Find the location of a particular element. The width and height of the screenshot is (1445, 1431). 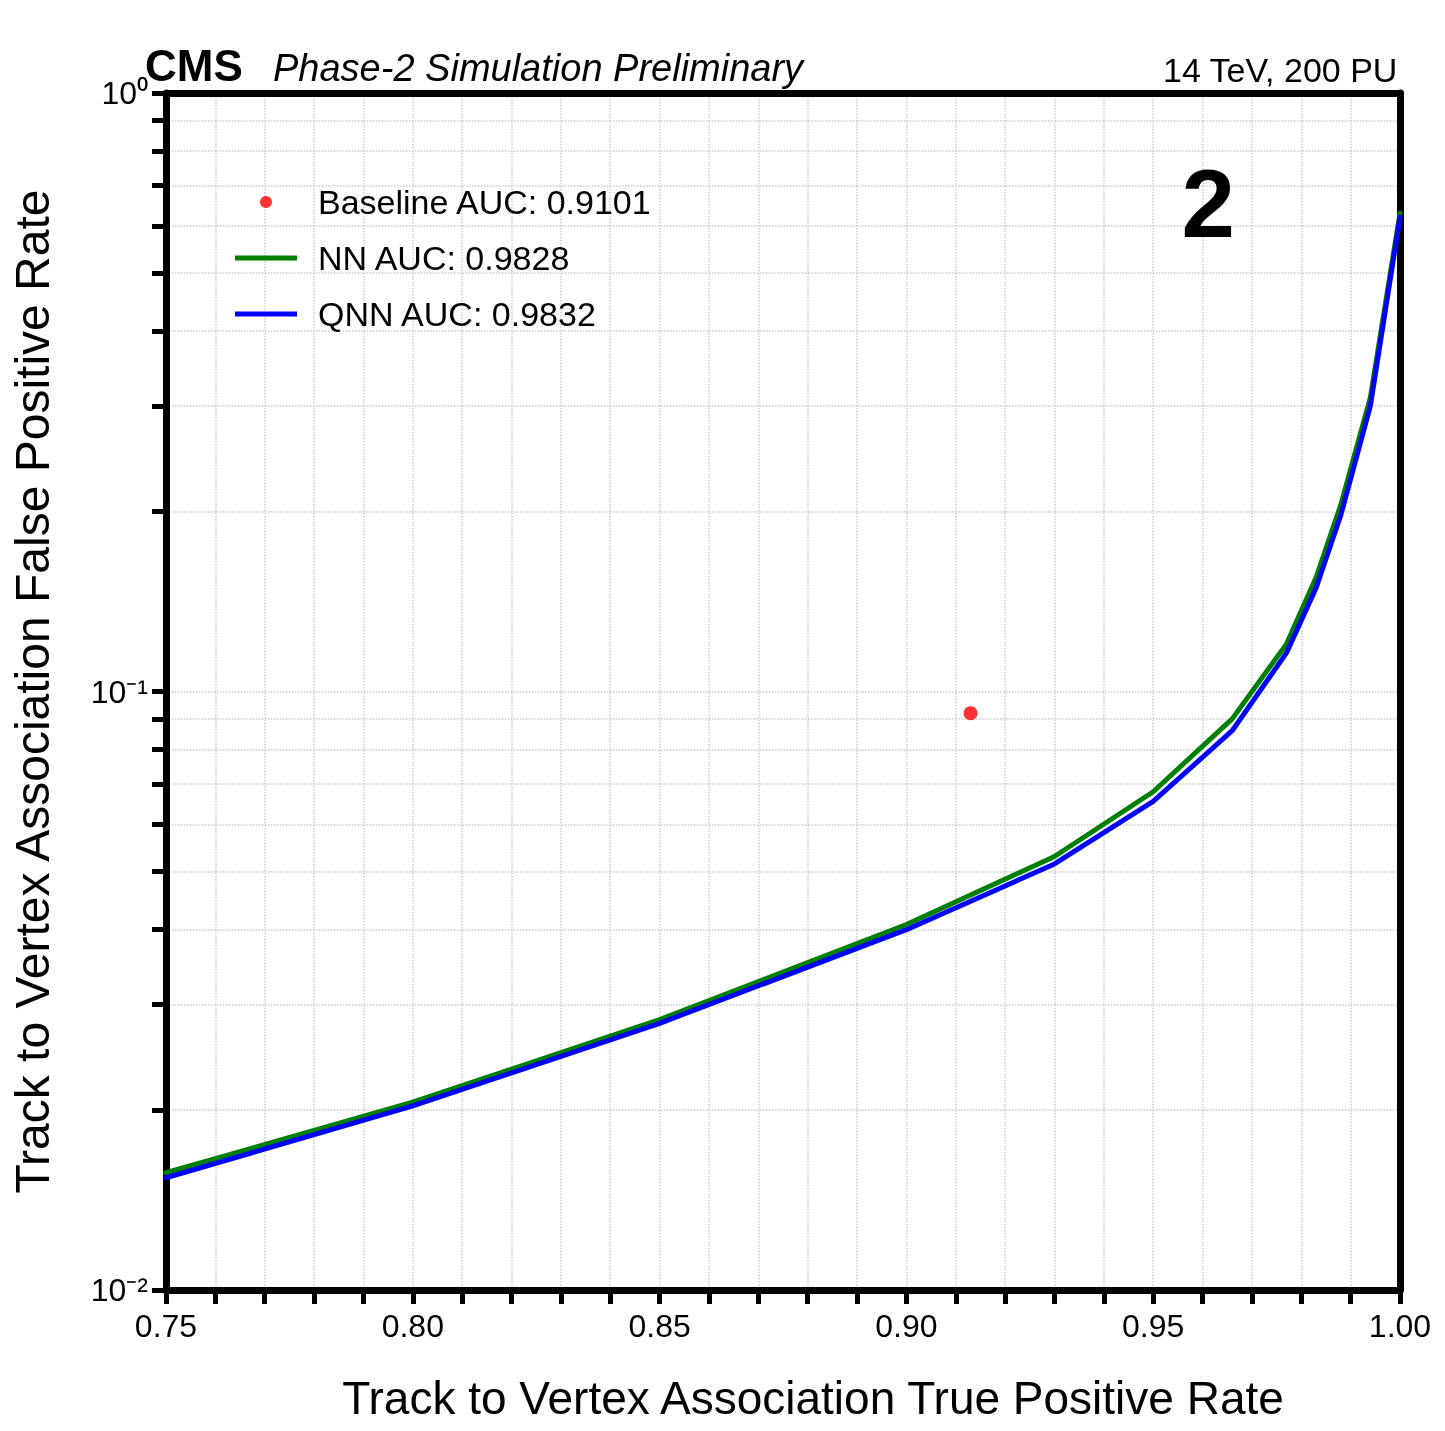

legend-label: Baseline AUC: 0.9101 is located at coordinates (484, 202).